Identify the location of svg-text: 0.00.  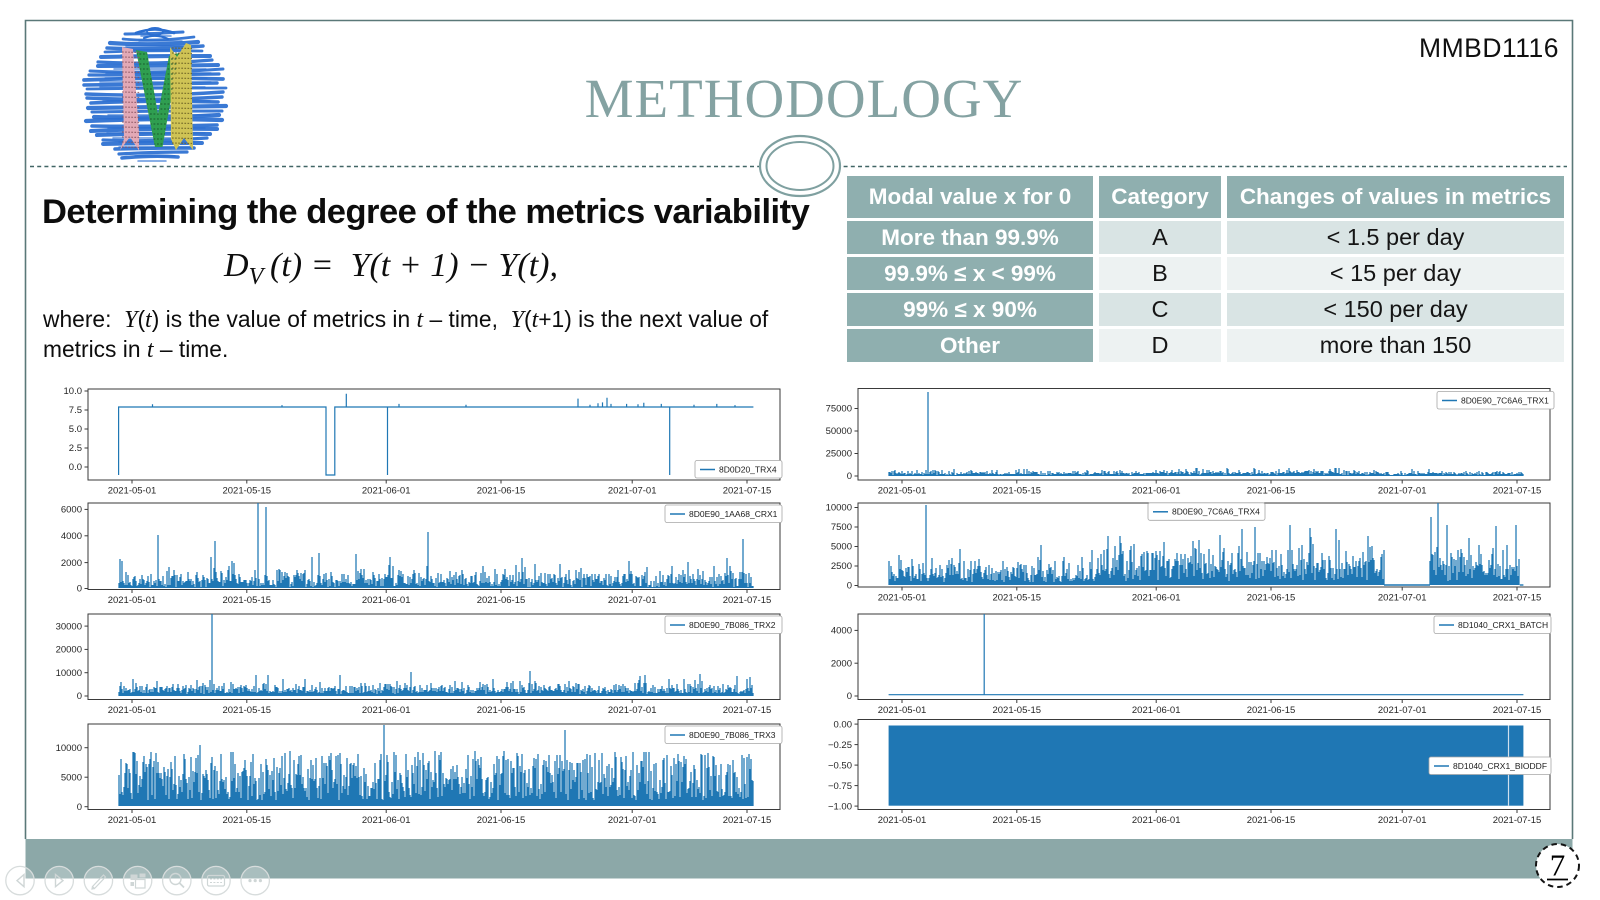
(843, 724).